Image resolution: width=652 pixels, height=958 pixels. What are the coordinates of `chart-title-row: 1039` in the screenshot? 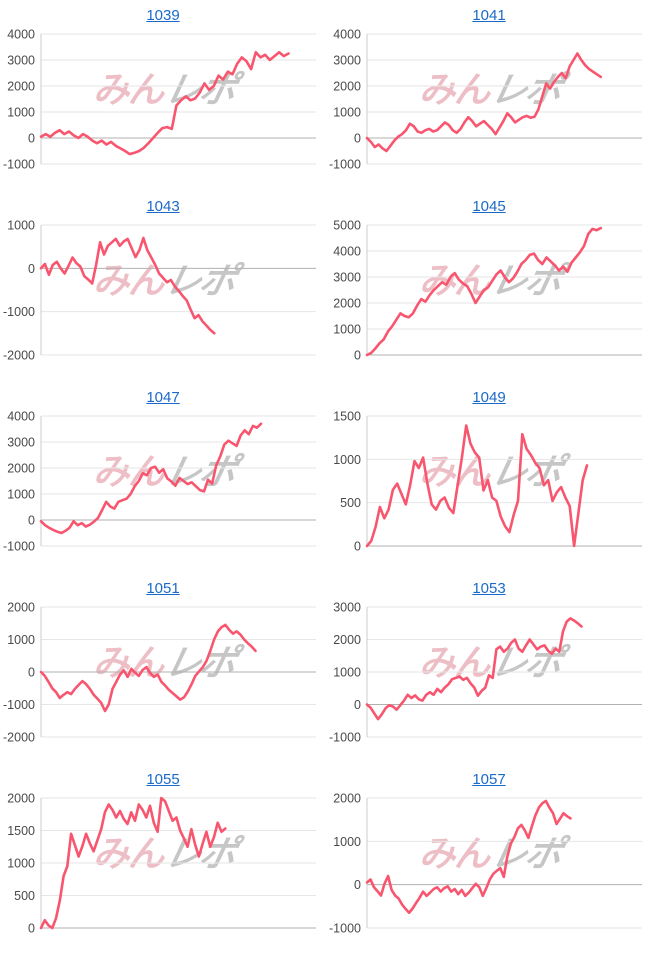 It's located at (163, 13).